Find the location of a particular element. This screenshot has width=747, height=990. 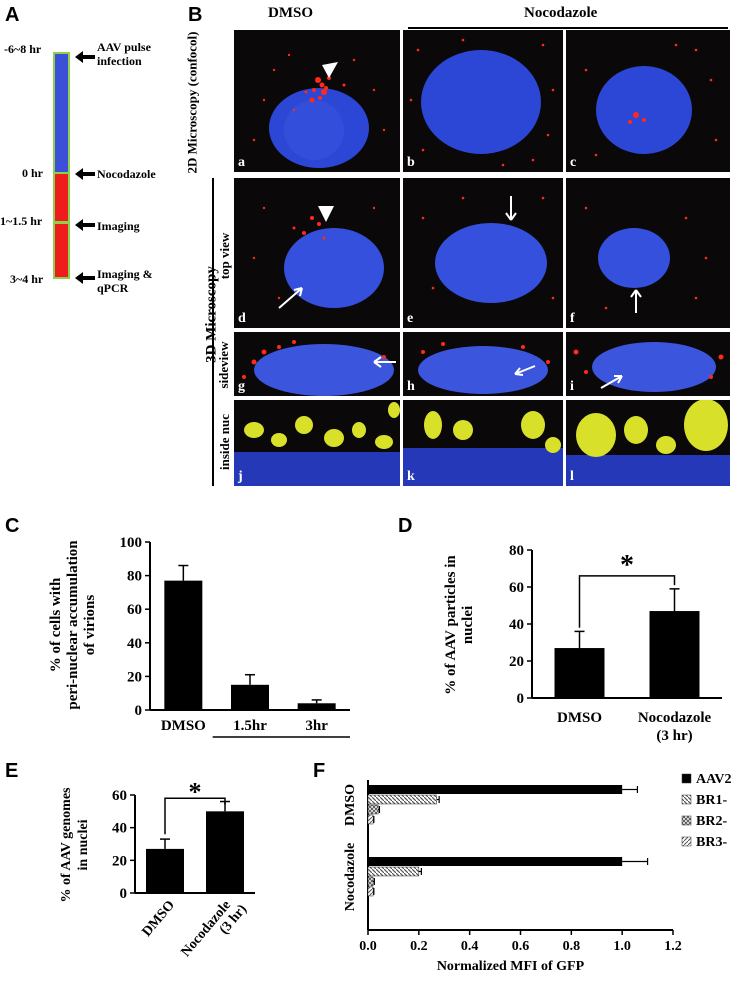

row-label-inside-nuc: inside nuc is located at coordinates (224, 442).